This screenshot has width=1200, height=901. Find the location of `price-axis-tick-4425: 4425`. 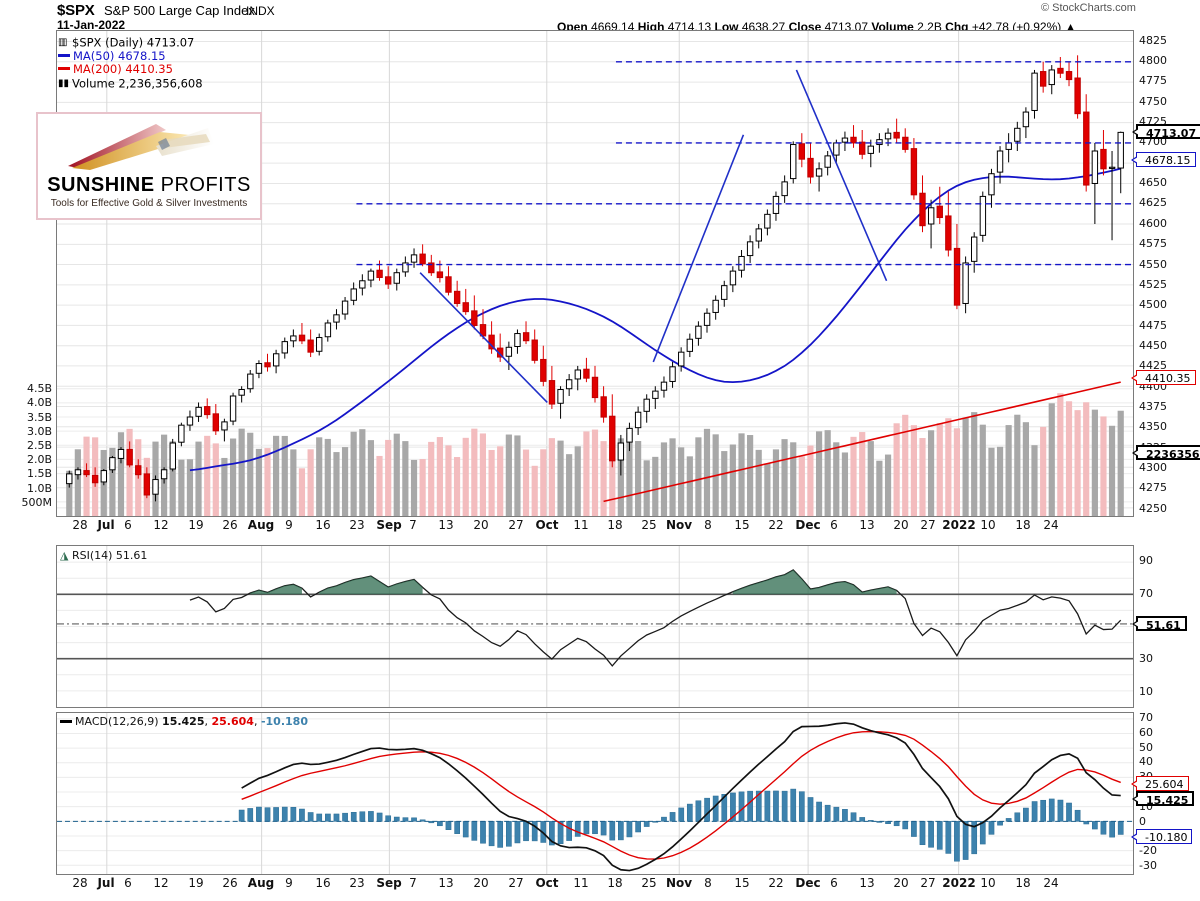

price-axis-tick-4425: 4425 is located at coordinates (1153, 365).